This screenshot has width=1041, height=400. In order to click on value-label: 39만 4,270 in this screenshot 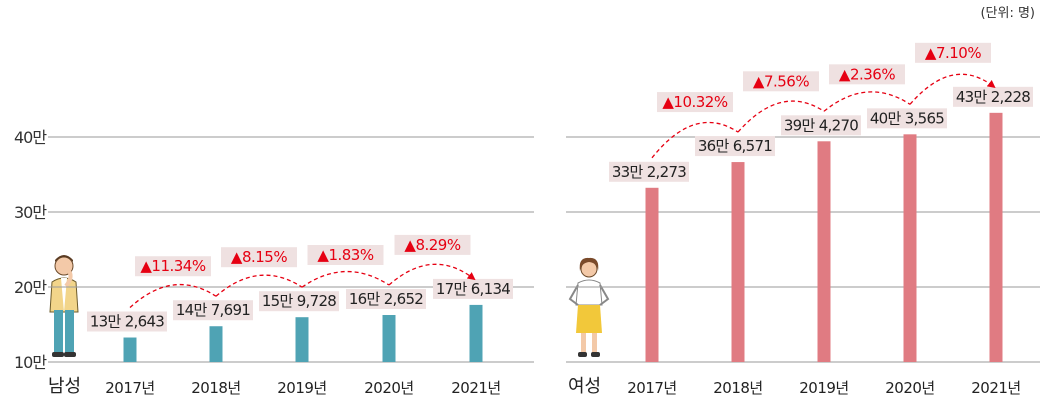, I will do `click(821, 125)`.